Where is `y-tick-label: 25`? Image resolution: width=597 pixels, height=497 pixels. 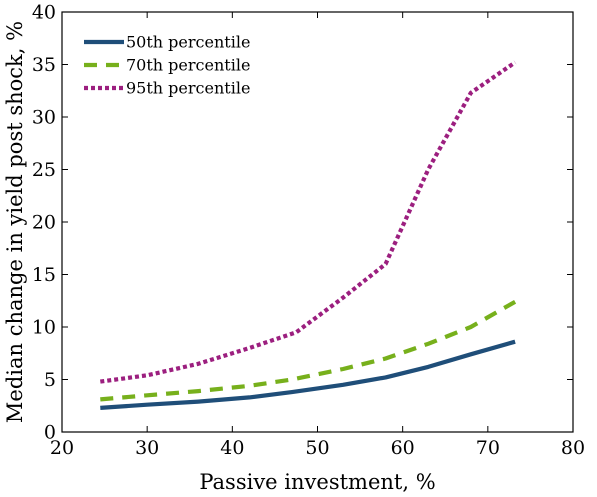
y-tick-label: 25 is located at coordinates (44, 170).